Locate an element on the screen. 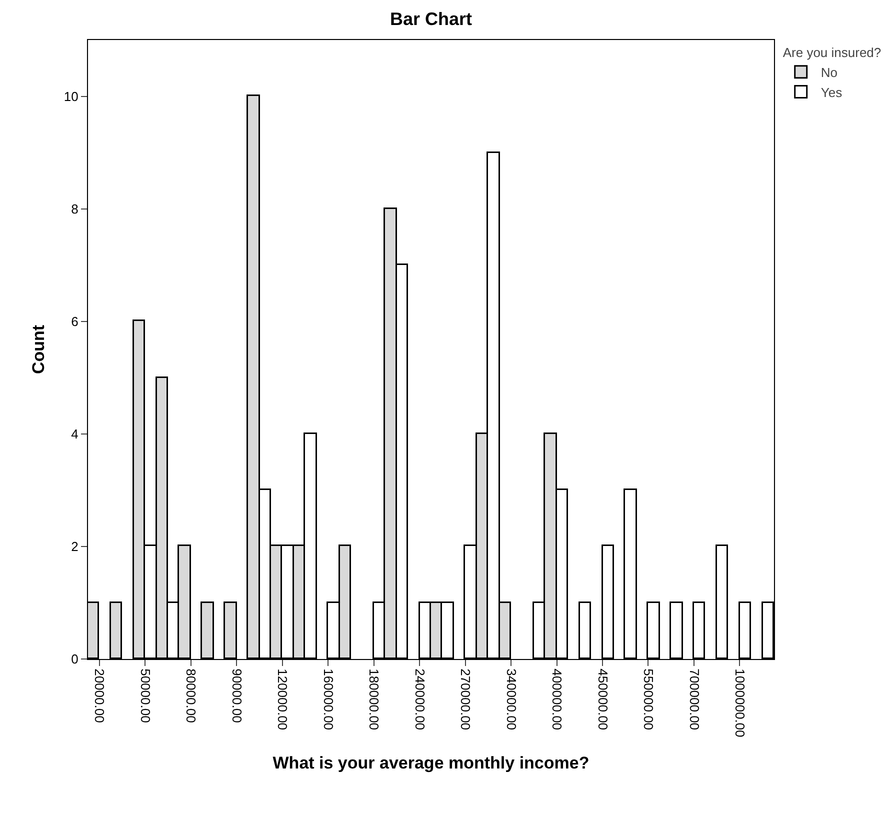 This screenshot has width=896, height=817. x-tick-label: 340000.00 is located at coordinates (511, 699).